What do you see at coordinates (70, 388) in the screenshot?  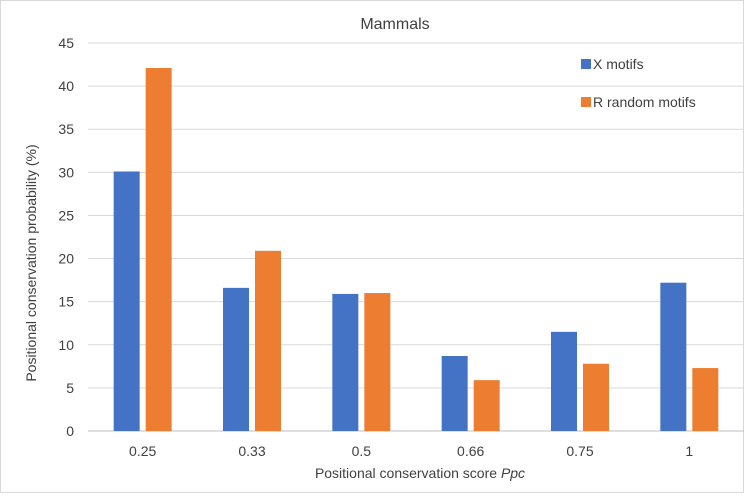 I see `y-tick-label: 5` at bounding box center [70, 388].